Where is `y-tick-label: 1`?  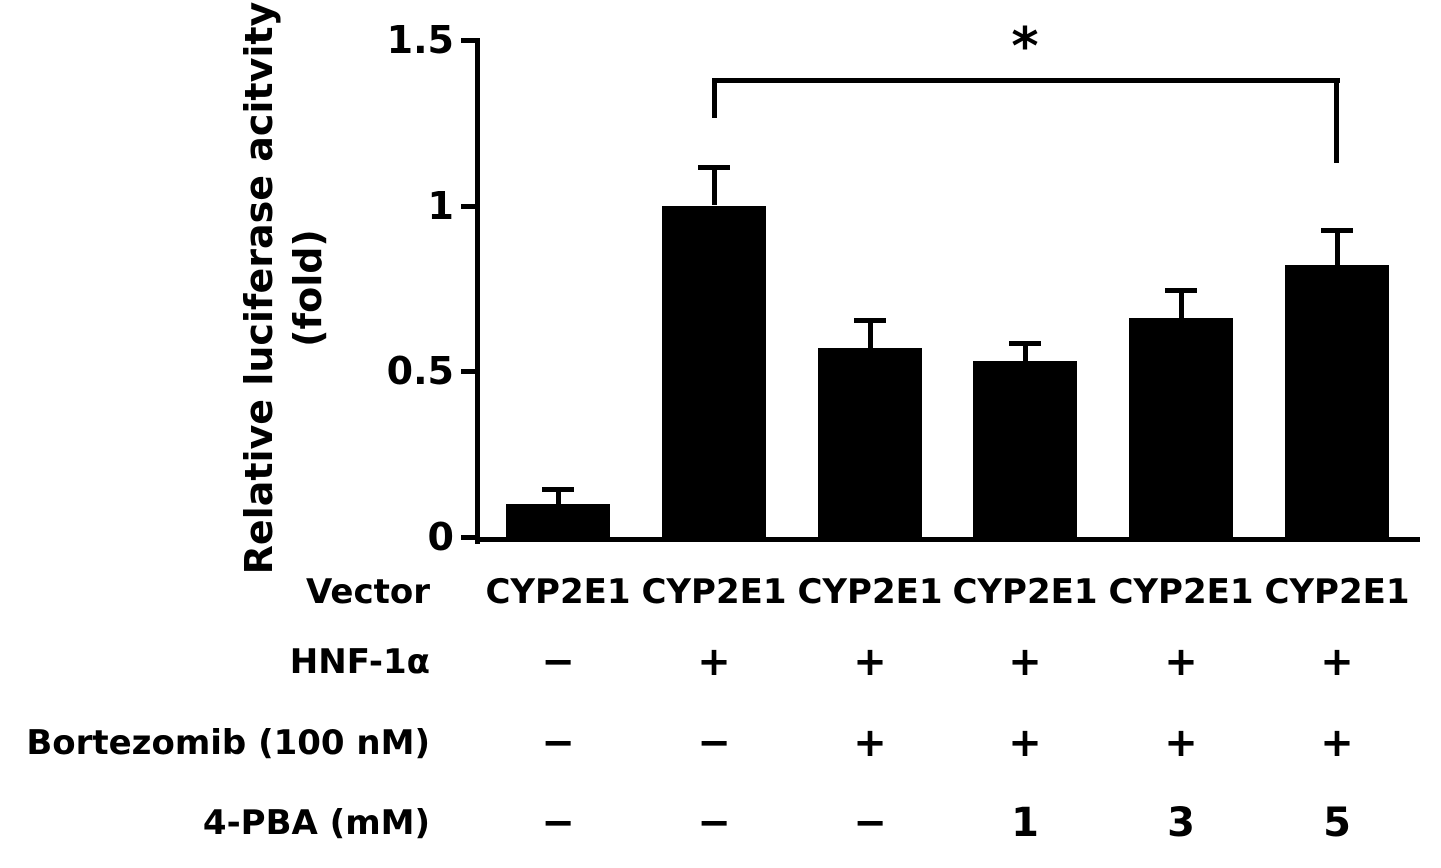
y-tick-label: 1 is located at coordinates (440, 206).